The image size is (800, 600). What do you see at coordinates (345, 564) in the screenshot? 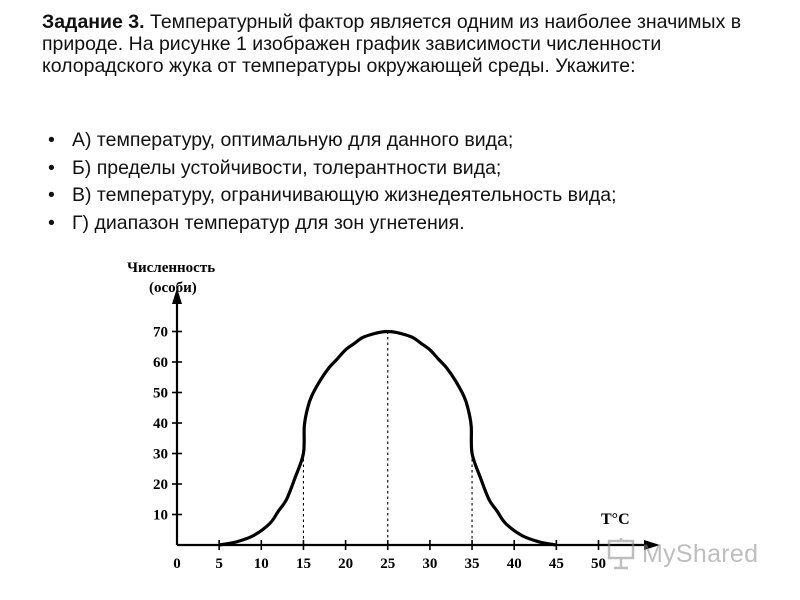
I see `x-tick-label: 20` at bounding box center [345, 564].